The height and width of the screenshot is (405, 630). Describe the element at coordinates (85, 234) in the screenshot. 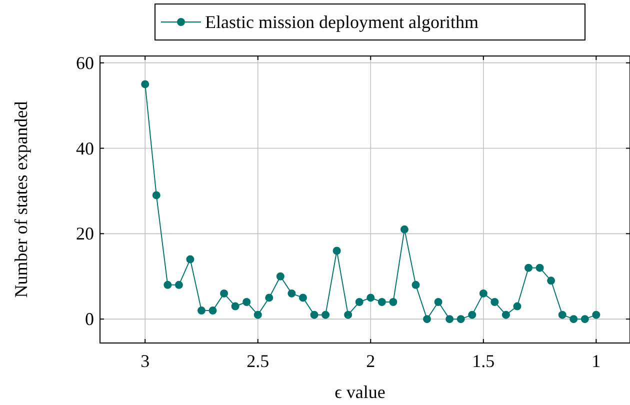

I see `y-tick-label: 20` at that location.